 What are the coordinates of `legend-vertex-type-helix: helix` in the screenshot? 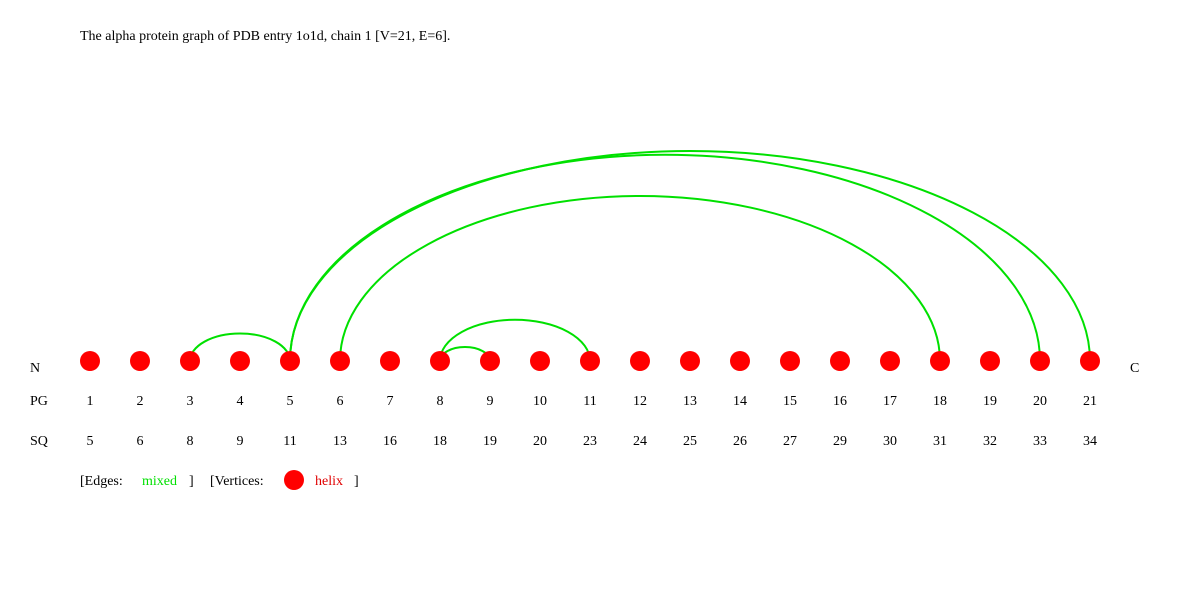 It's located at (329, 481).